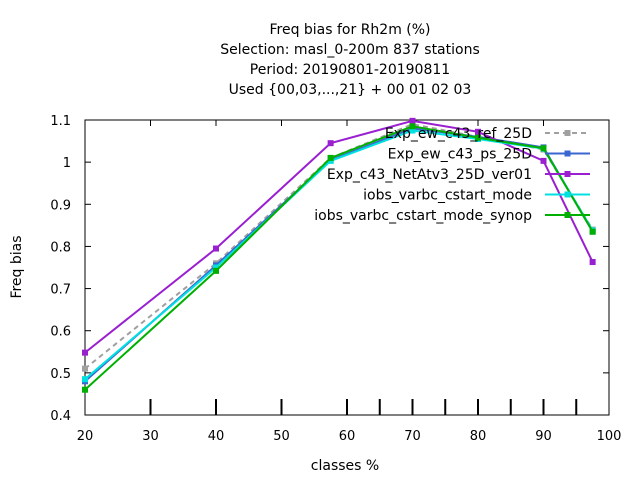  I want to click on title-line: Used {00,03,...,21} + 00 01 02 03, so click(350, 90).